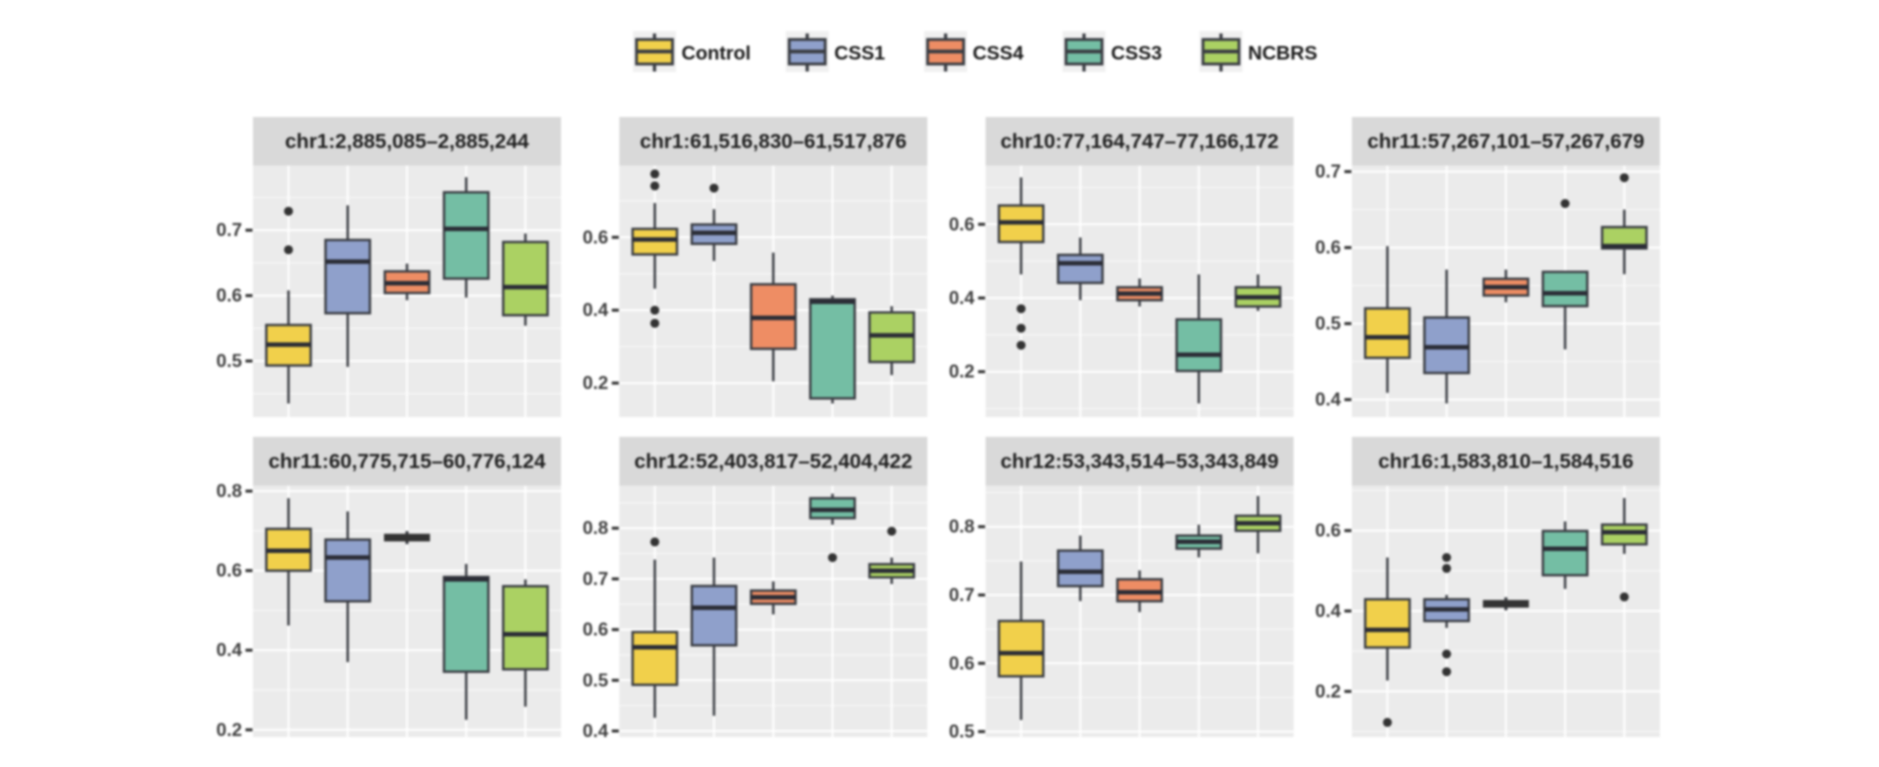  What do you see at coordinates (1140, 461) in the screenshot?
I see `svg-text: chr12:53,343,514–53,343,849` at bounding box center [1140, 461].